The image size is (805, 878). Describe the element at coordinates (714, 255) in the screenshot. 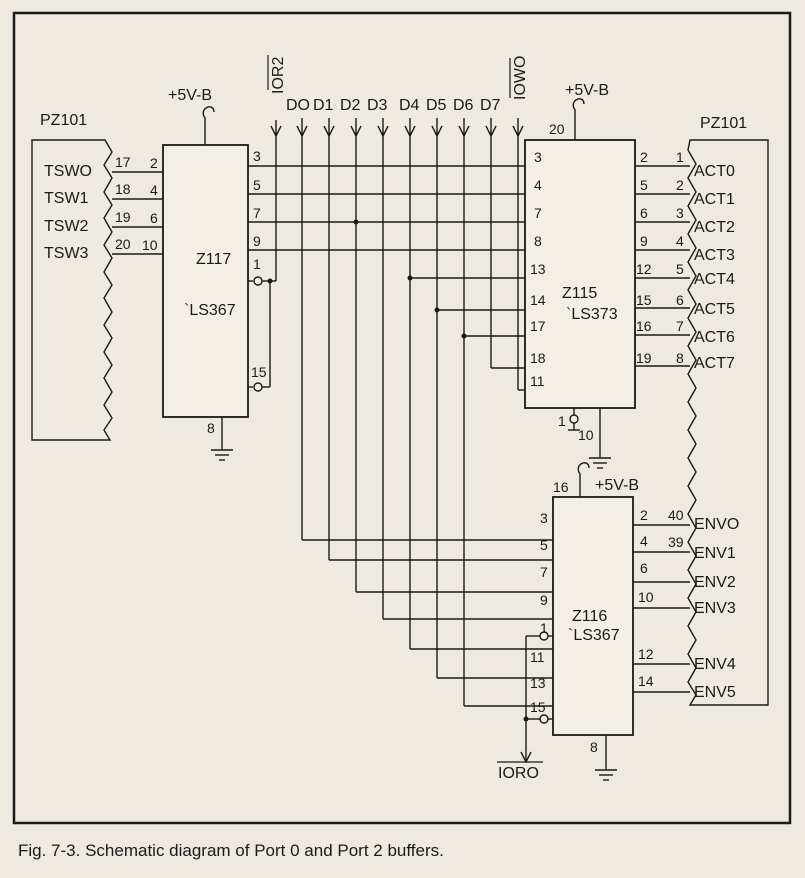

I see `right-connector-signal: ACT3` at that location.